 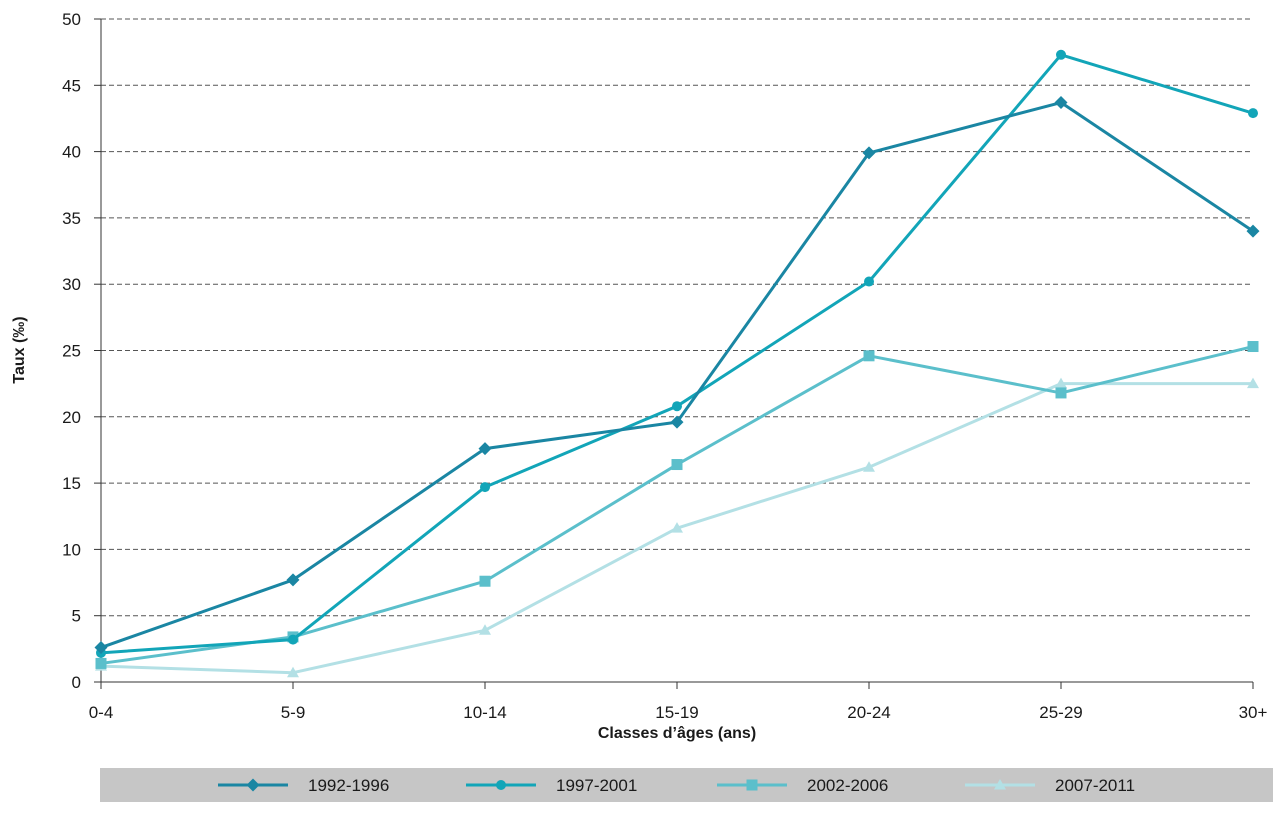 I want to click on y-tick-label-15: 15, so click(x=71, y=483).